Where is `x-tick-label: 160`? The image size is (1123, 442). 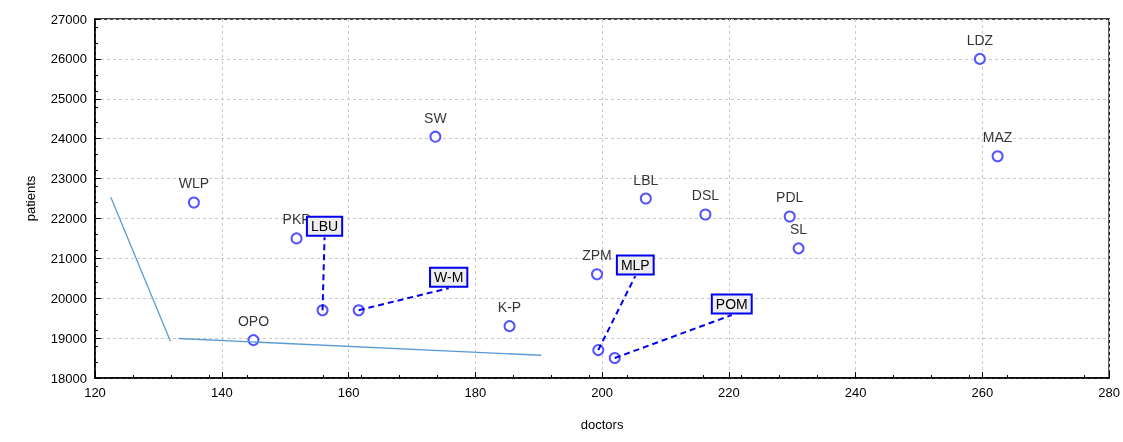 x-tick-label: 160 is located at coordinates (348, 392).